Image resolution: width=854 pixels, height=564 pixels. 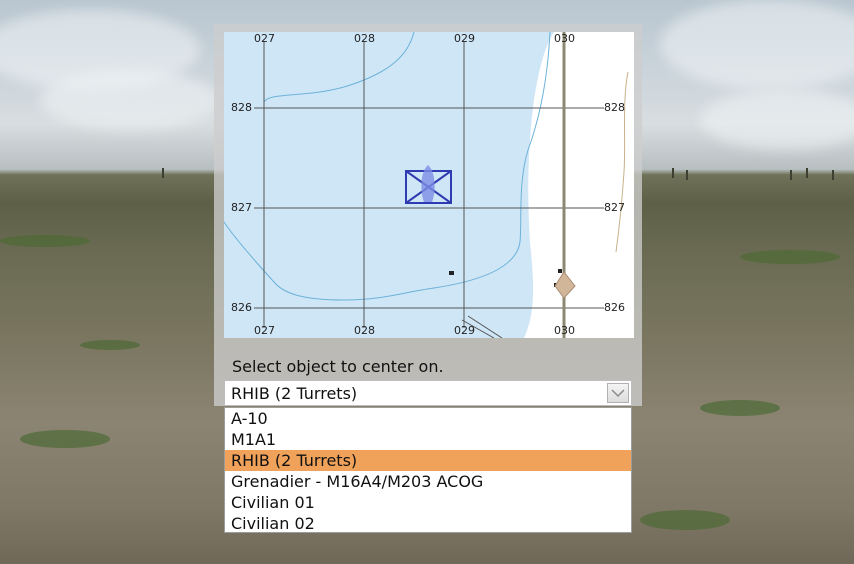 I want to click on grid-label-left: 827, so click(x=241, y=207).